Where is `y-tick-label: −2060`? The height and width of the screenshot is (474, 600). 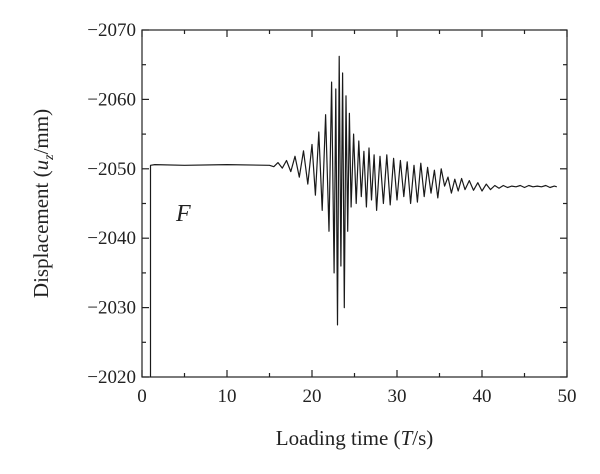
y-tick-label: −2060 is located at coordinates (111, 99).